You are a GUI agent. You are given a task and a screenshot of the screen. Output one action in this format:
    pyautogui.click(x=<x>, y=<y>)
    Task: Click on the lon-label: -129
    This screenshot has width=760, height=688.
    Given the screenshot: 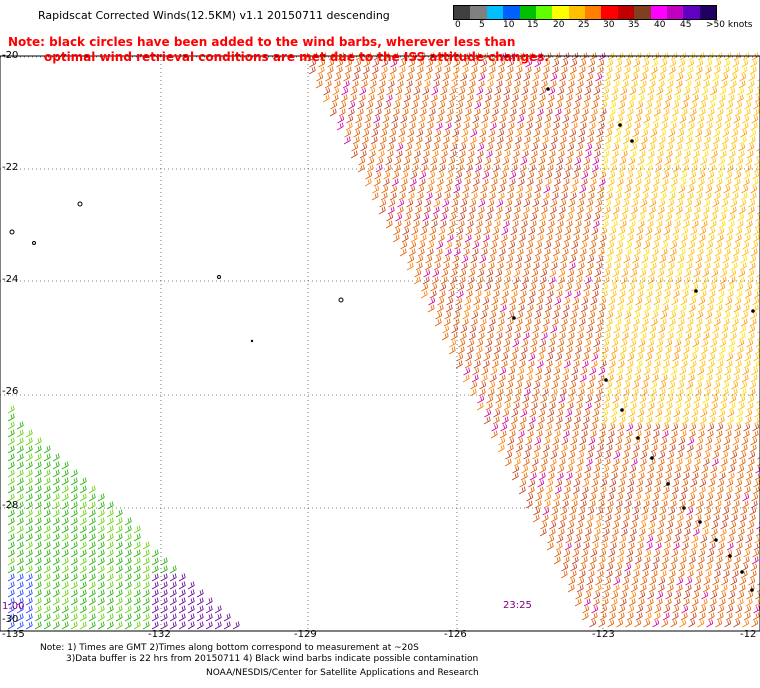 What is the action you would take?
    pyautogui.click(x=305, y=634)
    